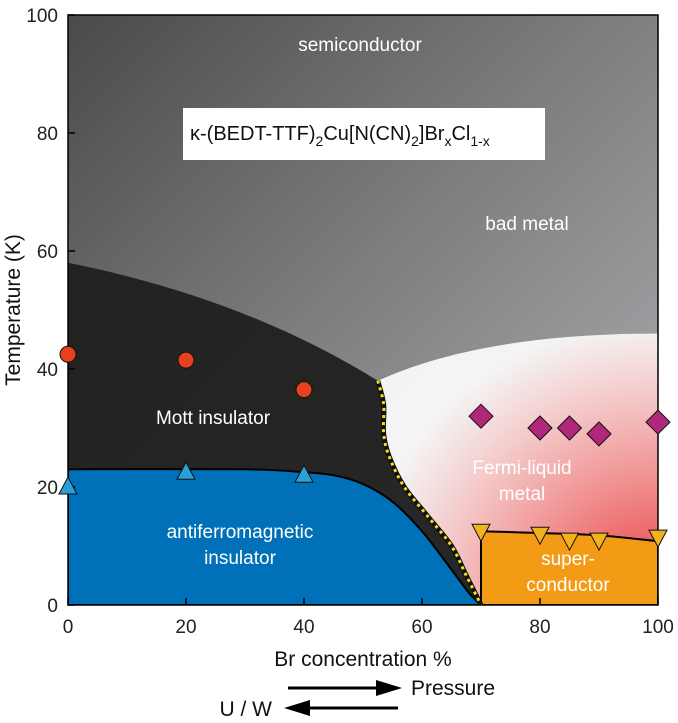 This screenshot has width=678, height=723. Describe the element at coordinates (320, 141) in the screenshot. I see `title-sub-2a: 2` at that location.